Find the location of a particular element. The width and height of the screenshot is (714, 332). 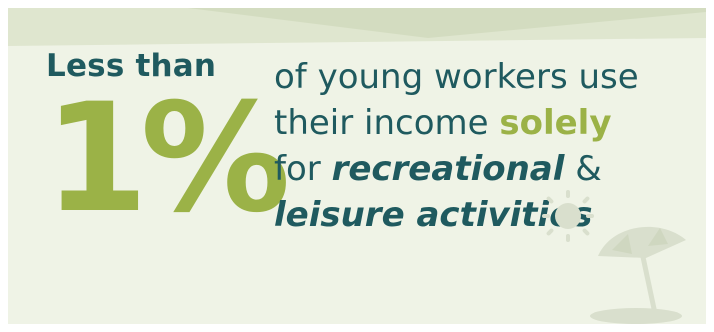

recreational-emphasis: recreational is located at coordinates (448, 169).